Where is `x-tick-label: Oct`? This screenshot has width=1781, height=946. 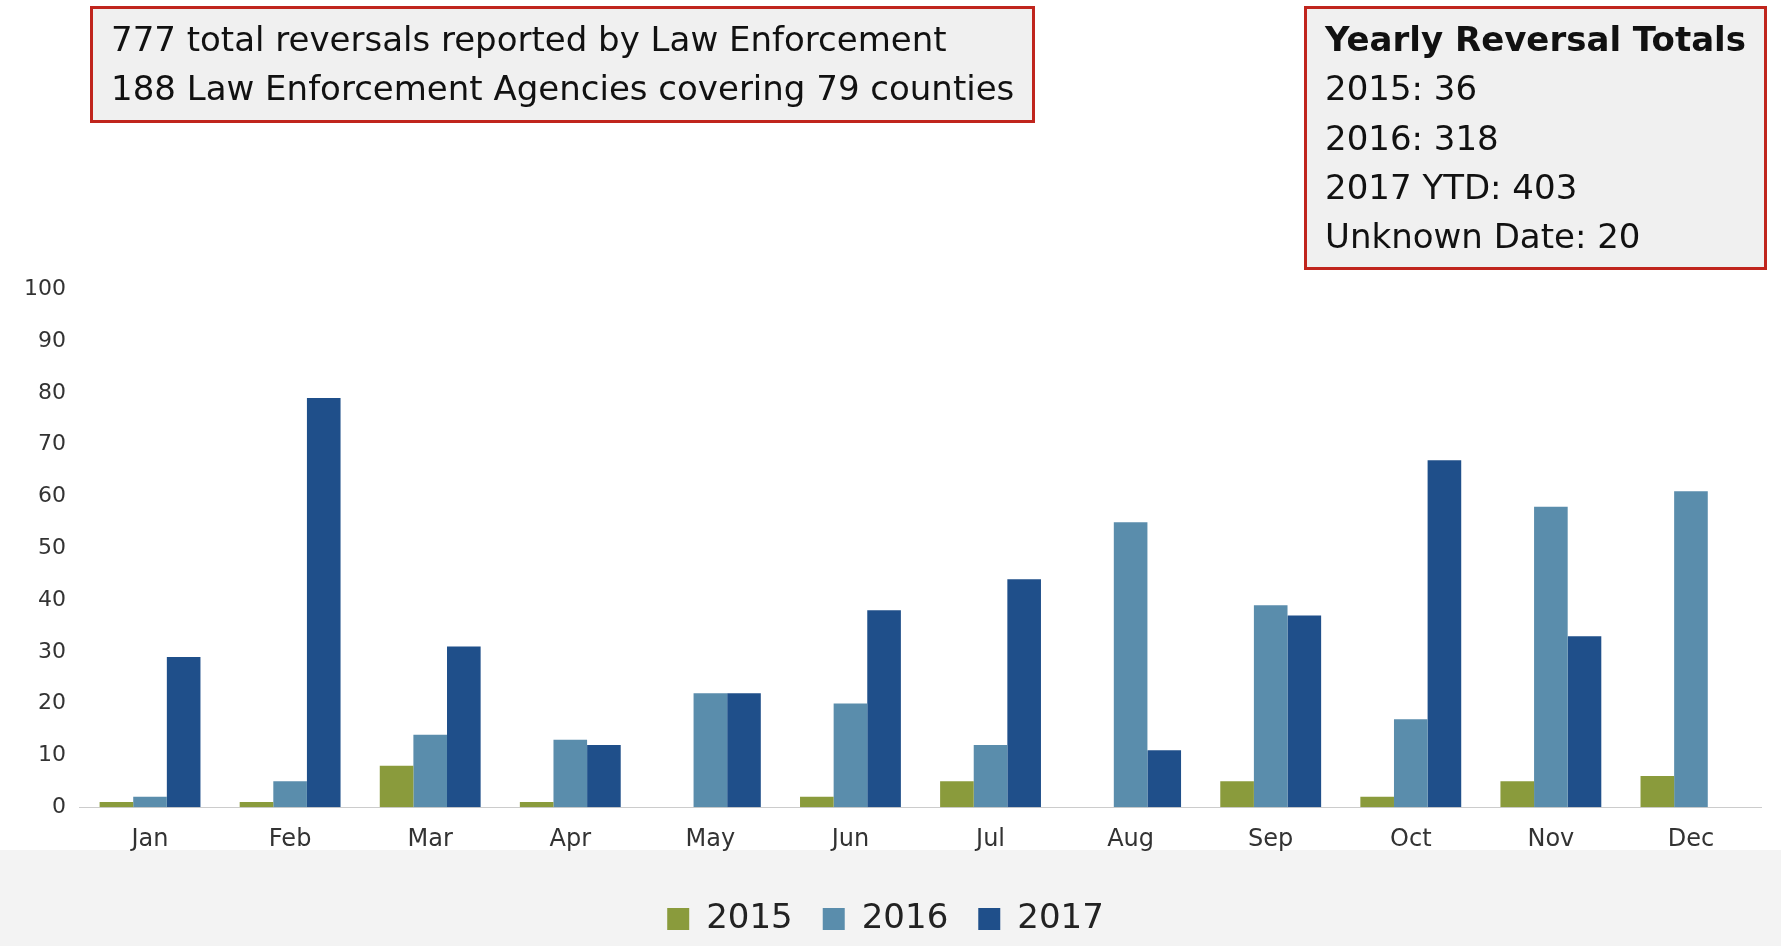
x-tick-label: Oct is located at coordinates (1411, 837).